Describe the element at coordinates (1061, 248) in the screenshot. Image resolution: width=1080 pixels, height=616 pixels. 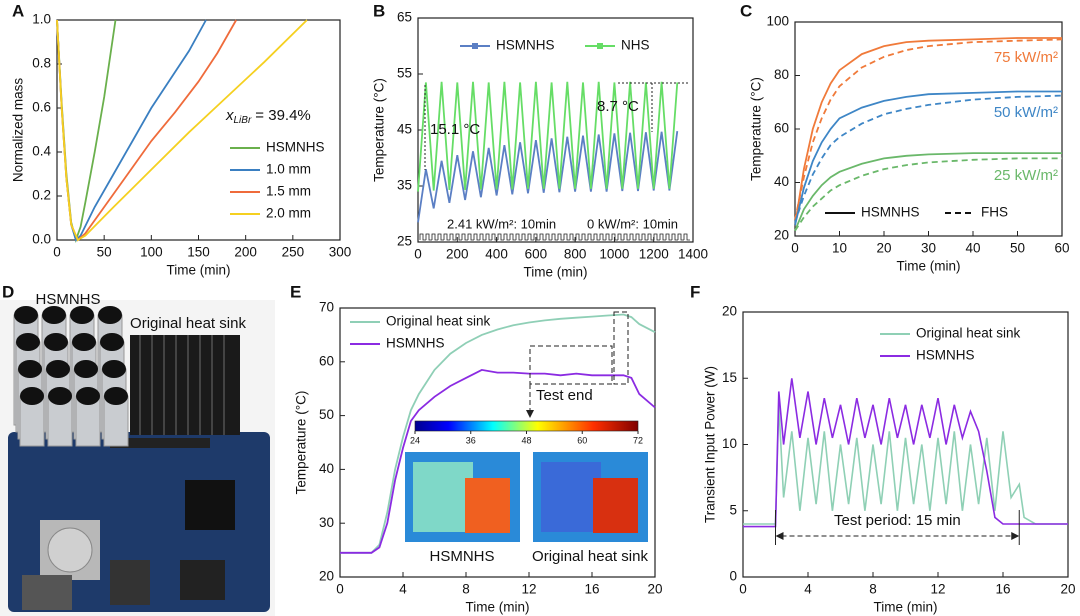
I see `x-tick-label: 60` at that location.